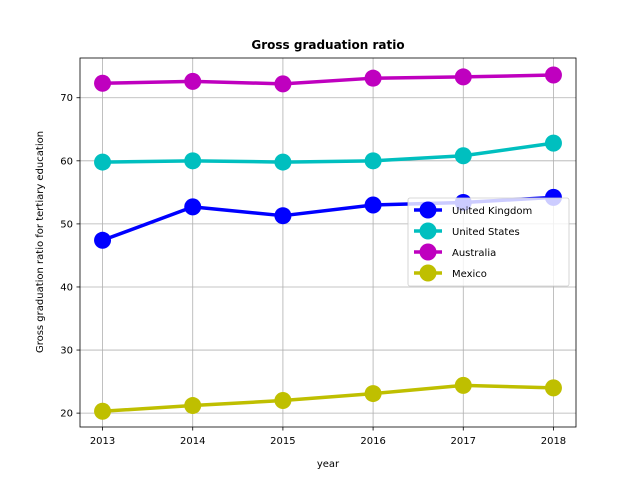 This screenshot has height=480, width=640. I want to click on y-tick-label: 30, so click(66, 351).